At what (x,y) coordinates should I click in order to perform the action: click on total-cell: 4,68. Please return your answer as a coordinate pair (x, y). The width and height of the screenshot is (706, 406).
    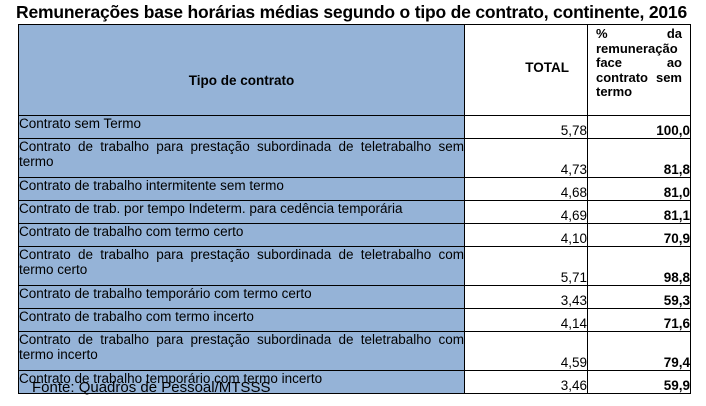
    Looking at the image, I should click on (526, 189).